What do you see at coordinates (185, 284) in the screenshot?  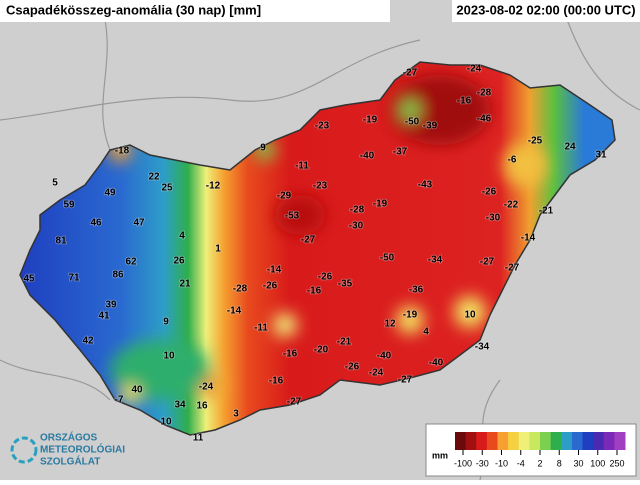 I see `station-value: 21` at bounding box center [185, 284].